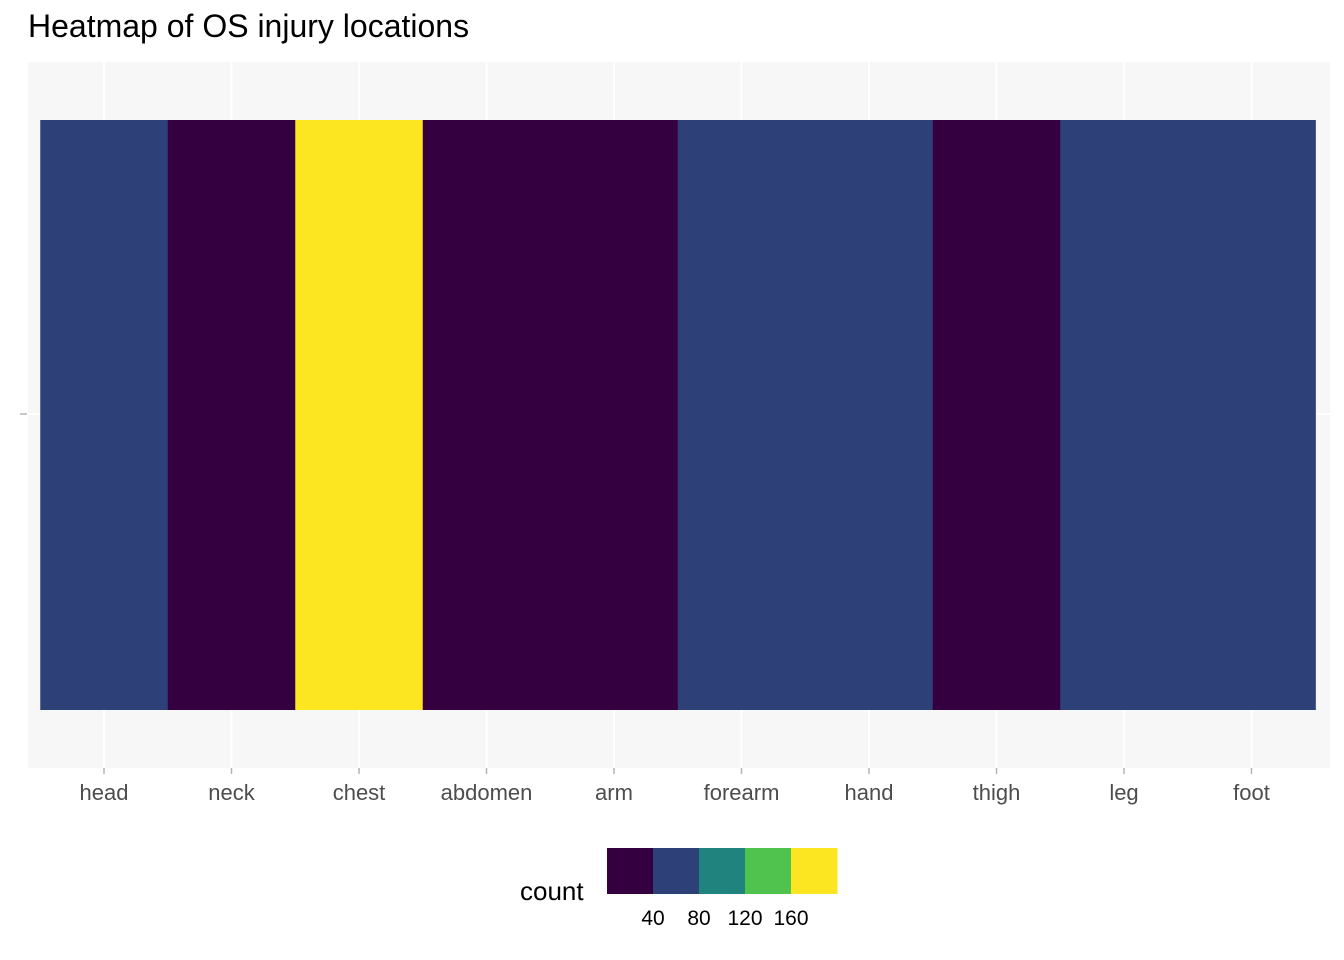  Describe the element at coordinates (104, 792) in the screenshot. I see `x-tick-label-head: head` at that location.